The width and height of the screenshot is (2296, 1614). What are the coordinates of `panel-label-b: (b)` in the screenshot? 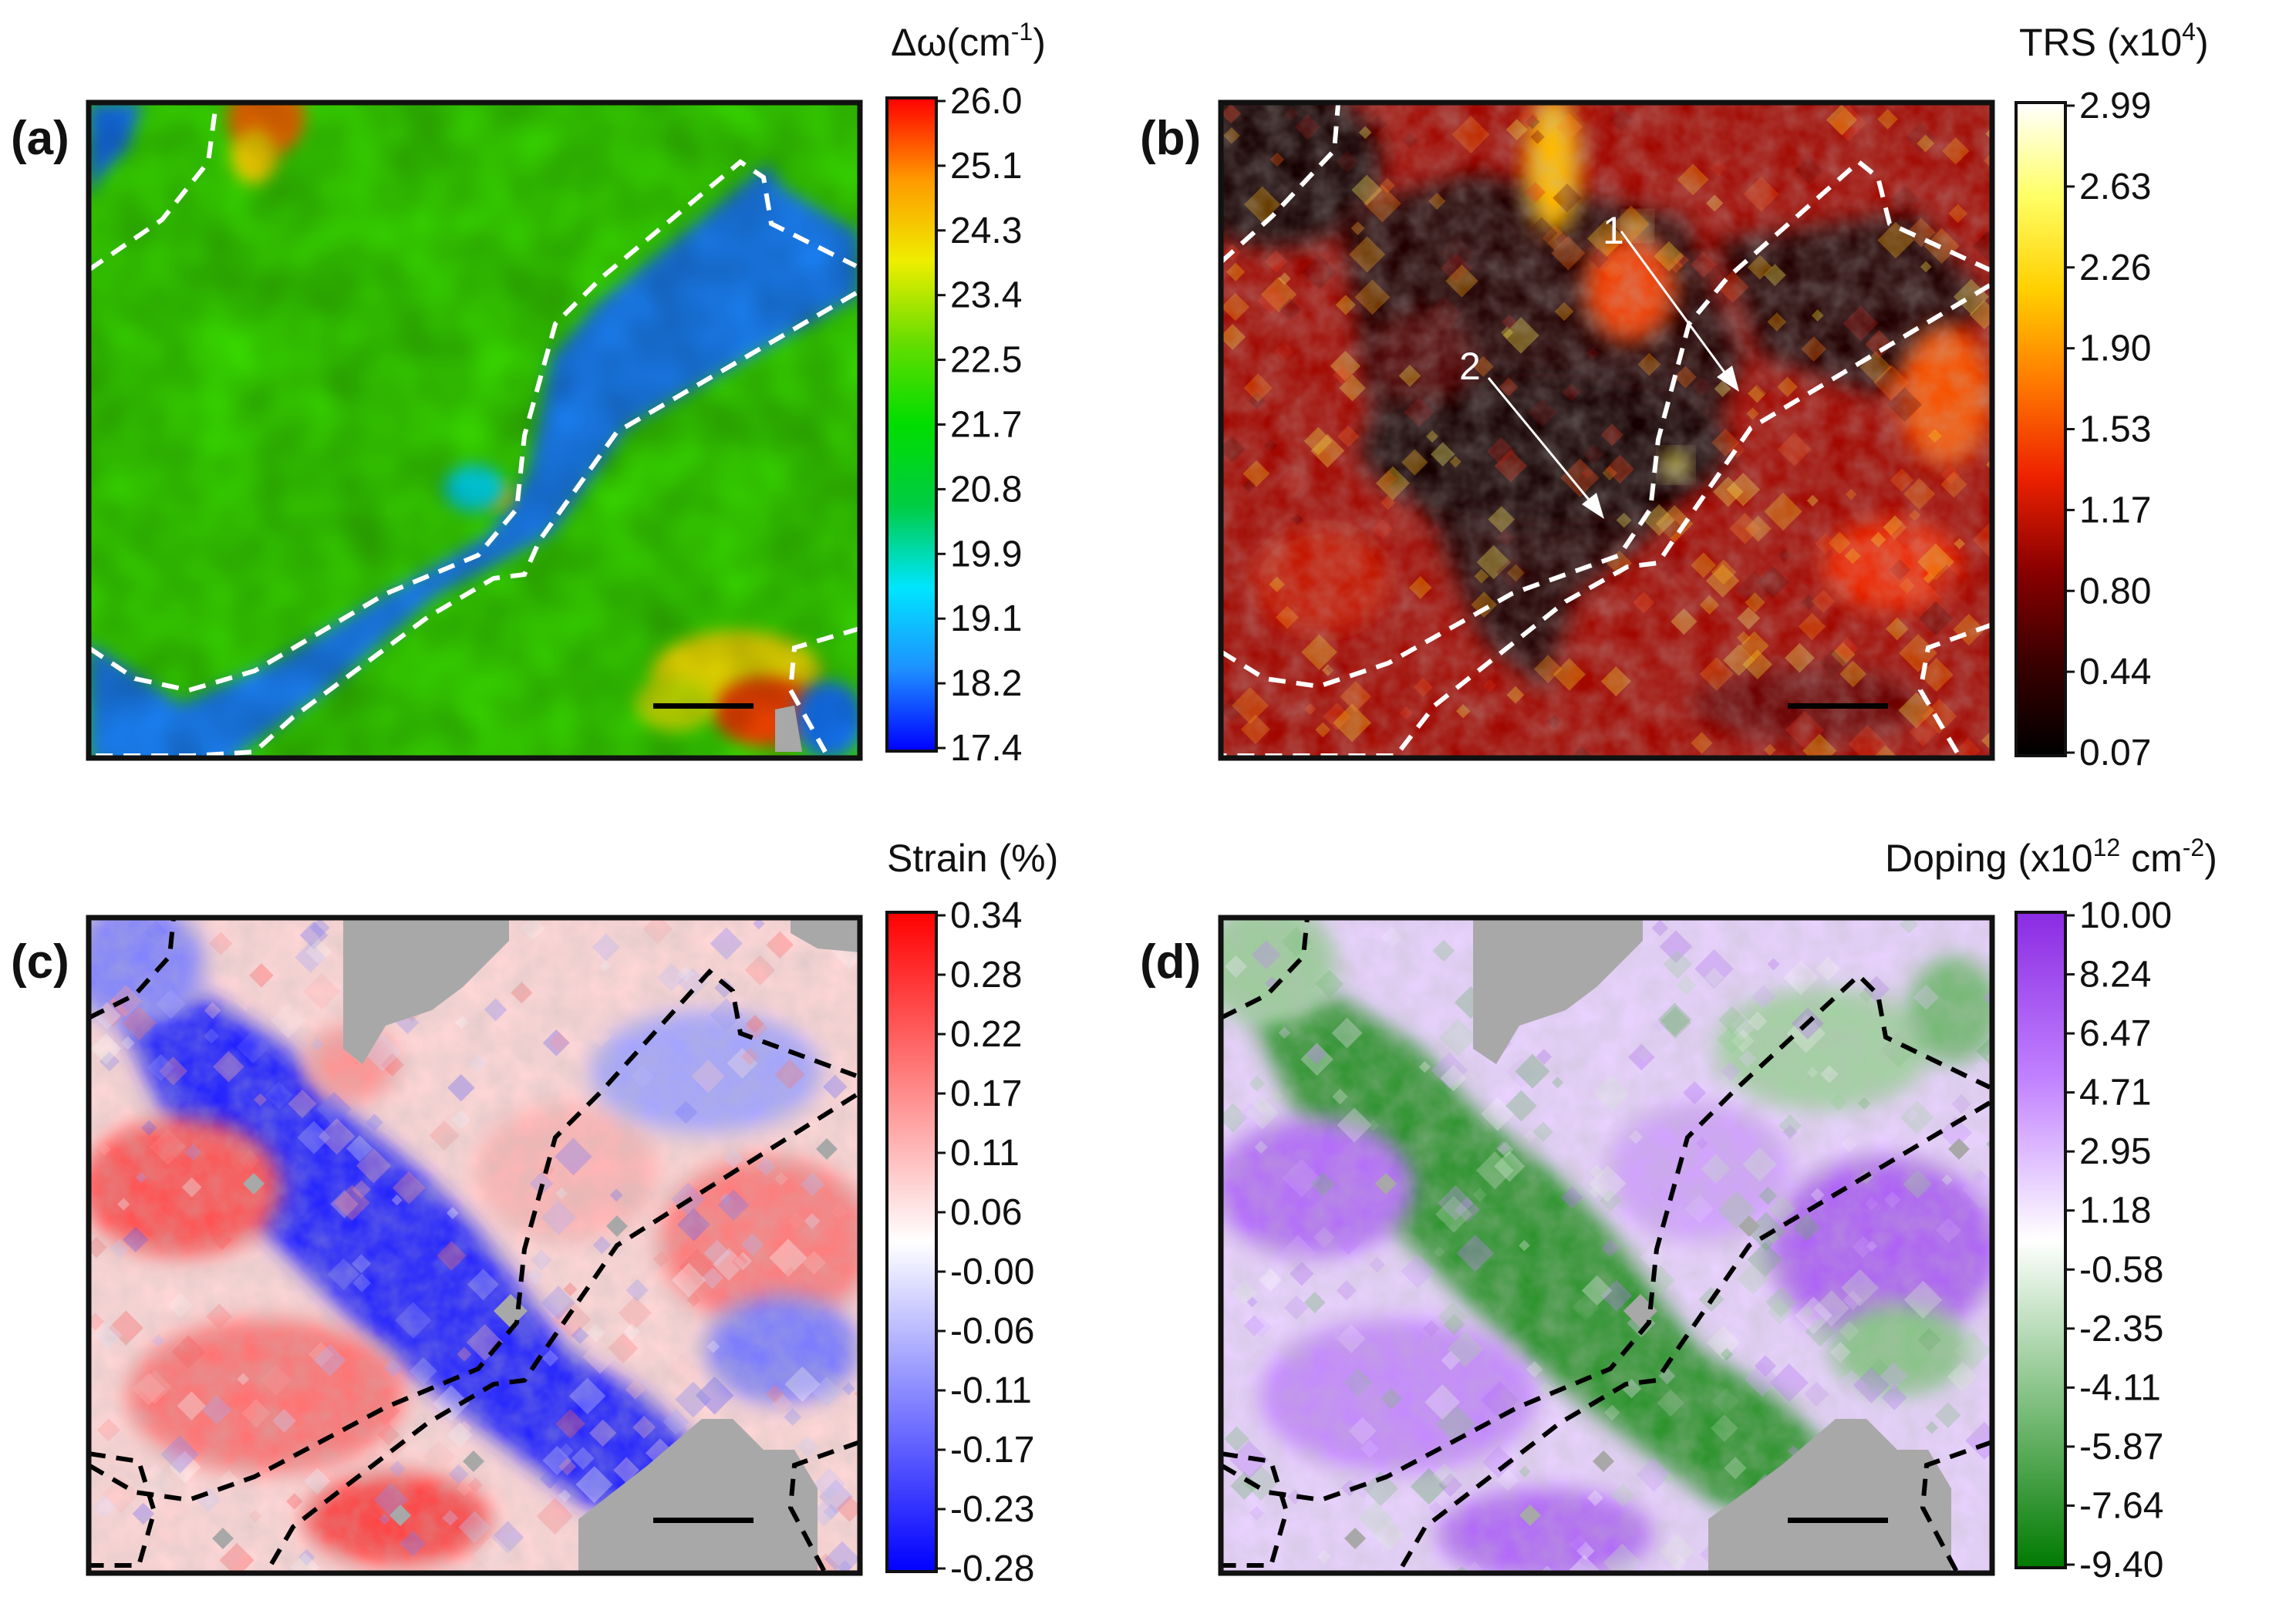 It's located at (1171, 138).